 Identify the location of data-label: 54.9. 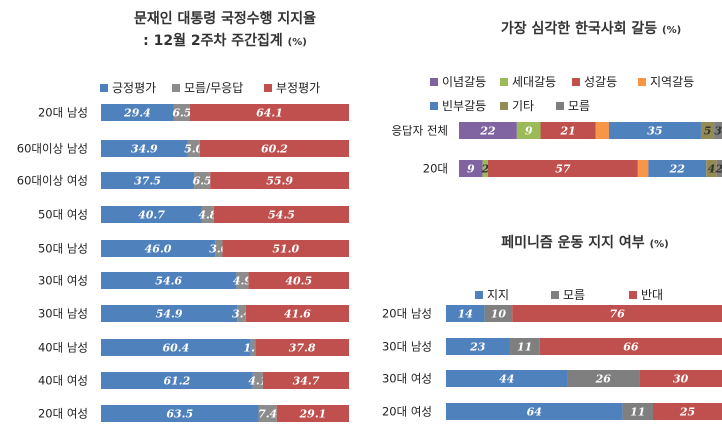
(169, 314).